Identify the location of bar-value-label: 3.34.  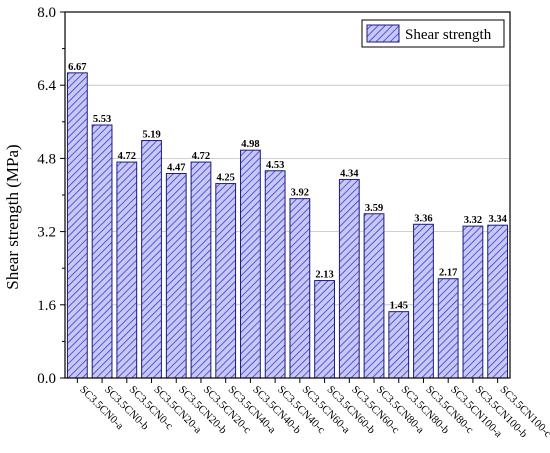
(497, 219).